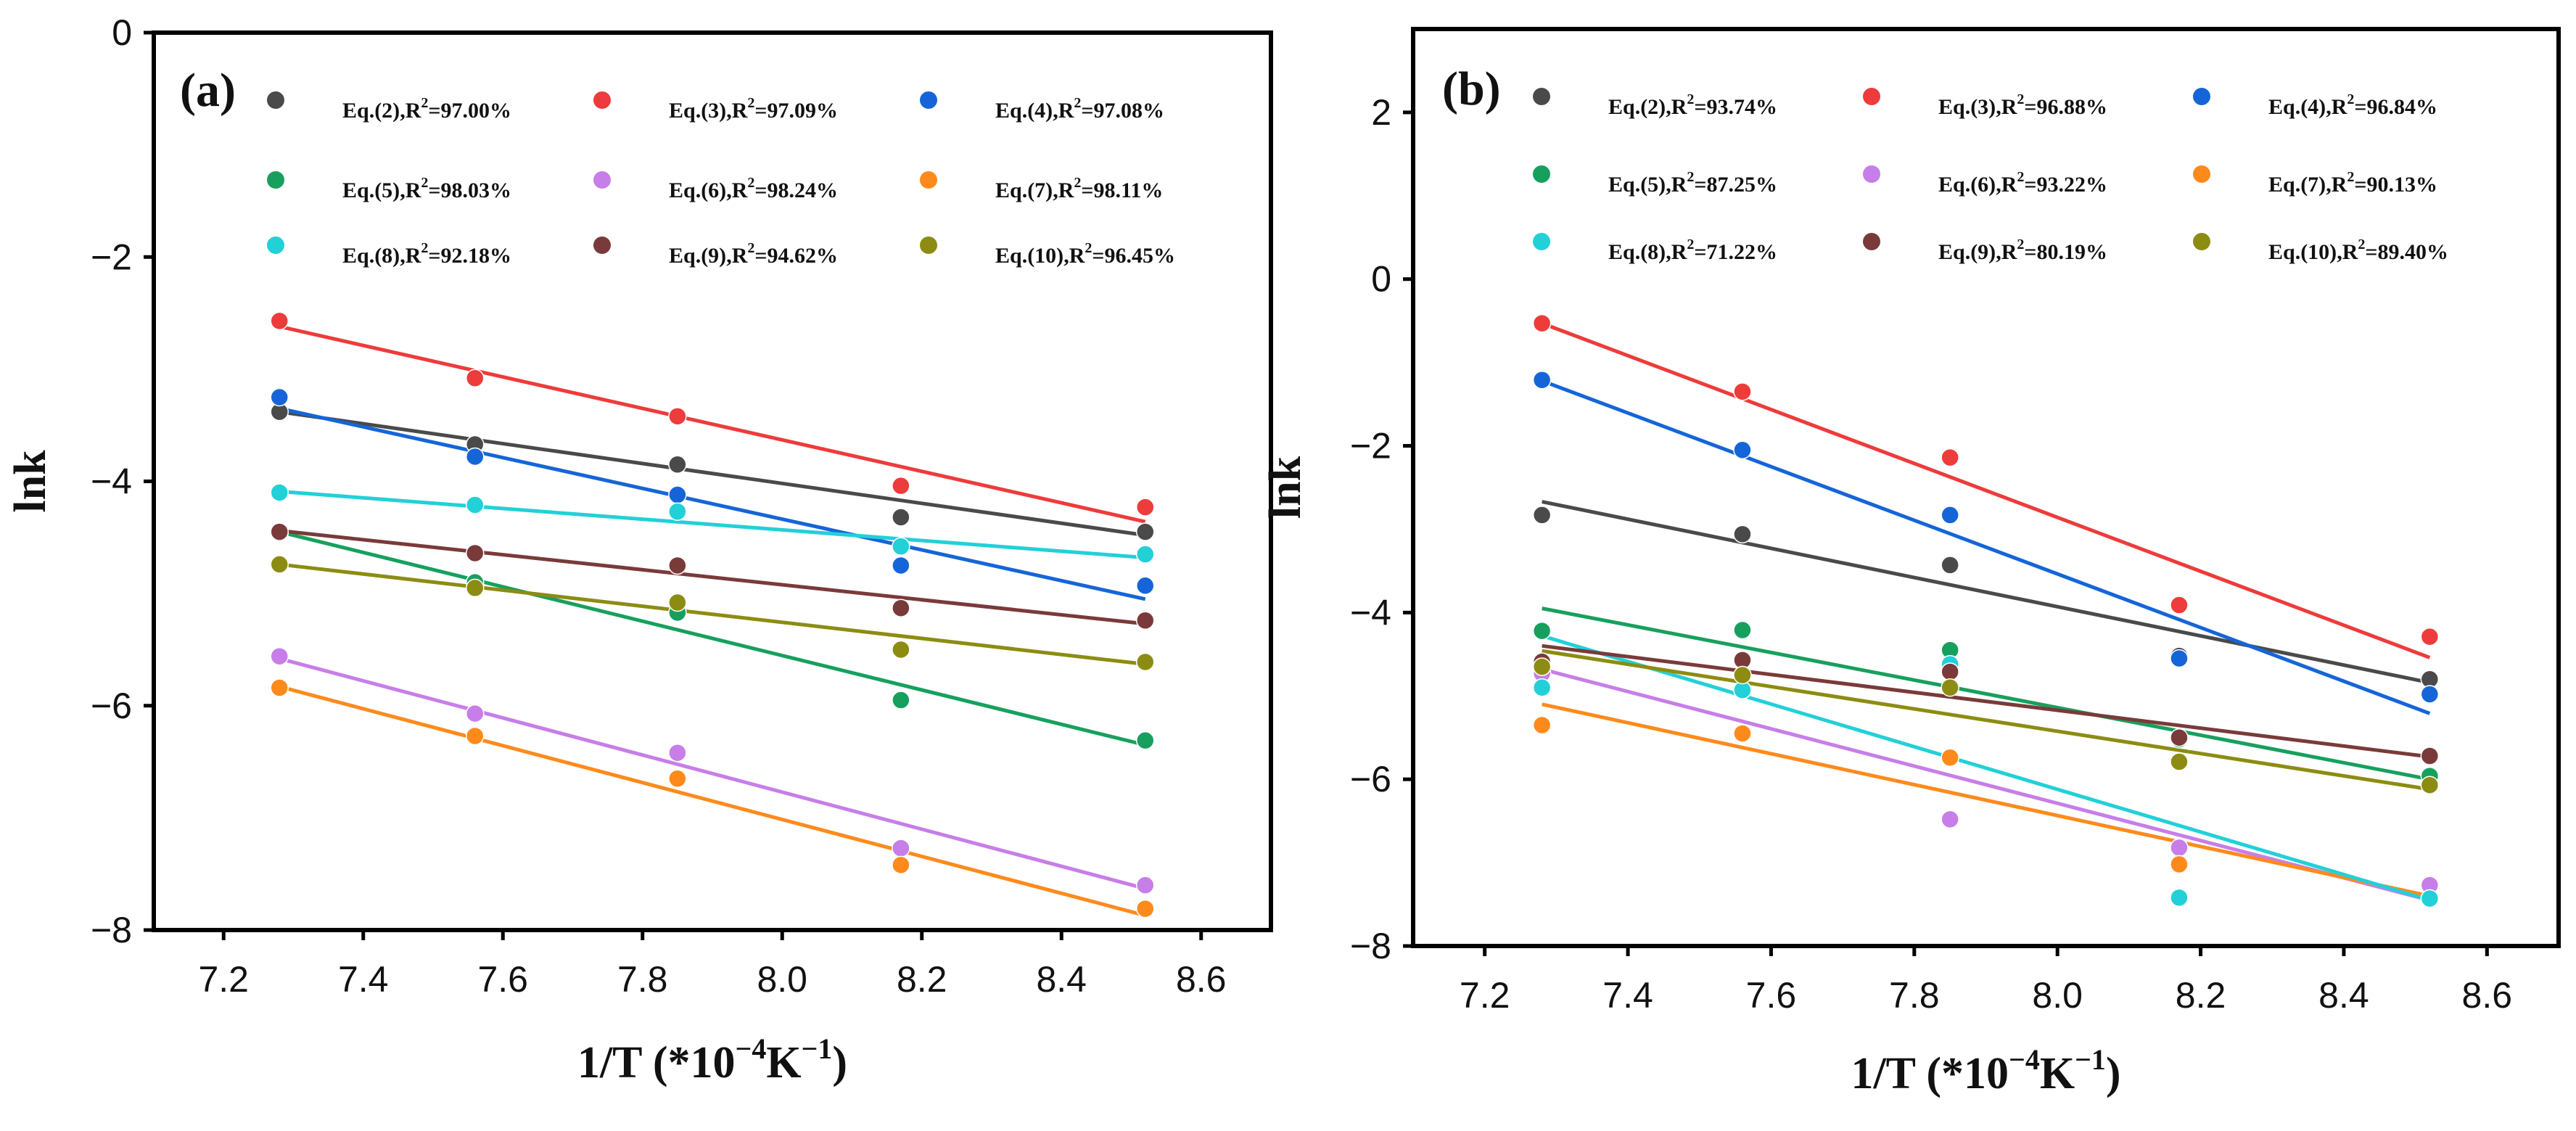 The width and height of the screenshot is (2576, 1131). I want to click on x-axis-label-close: ), so click(839, 1062).